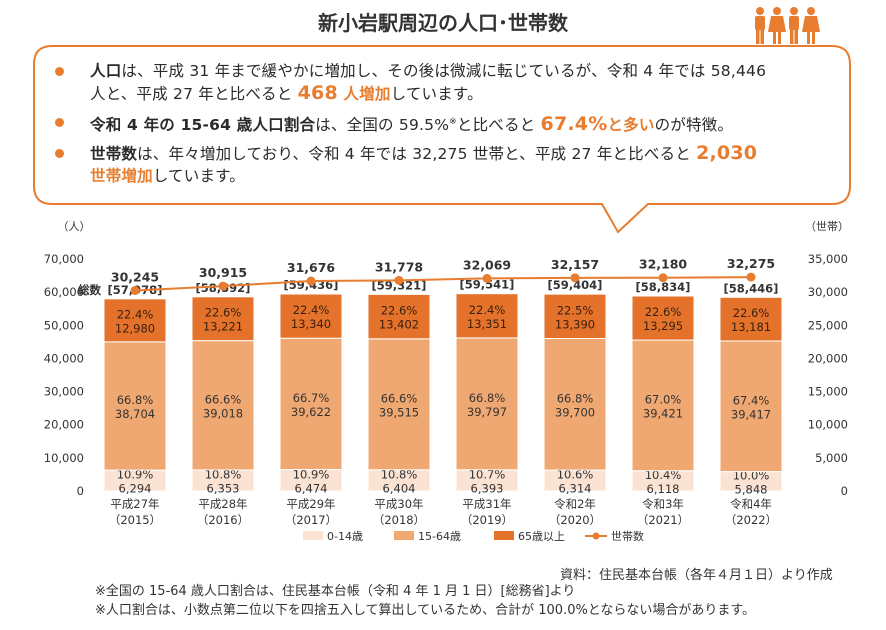 The height and width of the screenshot is (630, 886). What do you see at coordinates (663, 287) in the screenshot?
I see `total-label: [58,834]` at bounding box center [663, 287].